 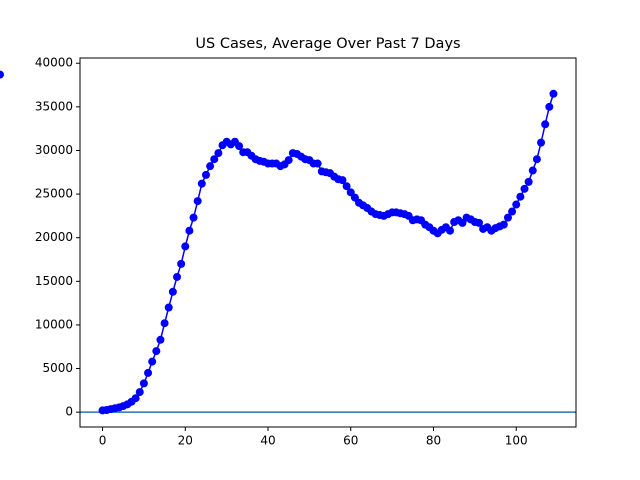 What do you see at coordinates (267, 441) in the screenshot?
I see `x-tick-label: 40` at bounding box center [267, 441].